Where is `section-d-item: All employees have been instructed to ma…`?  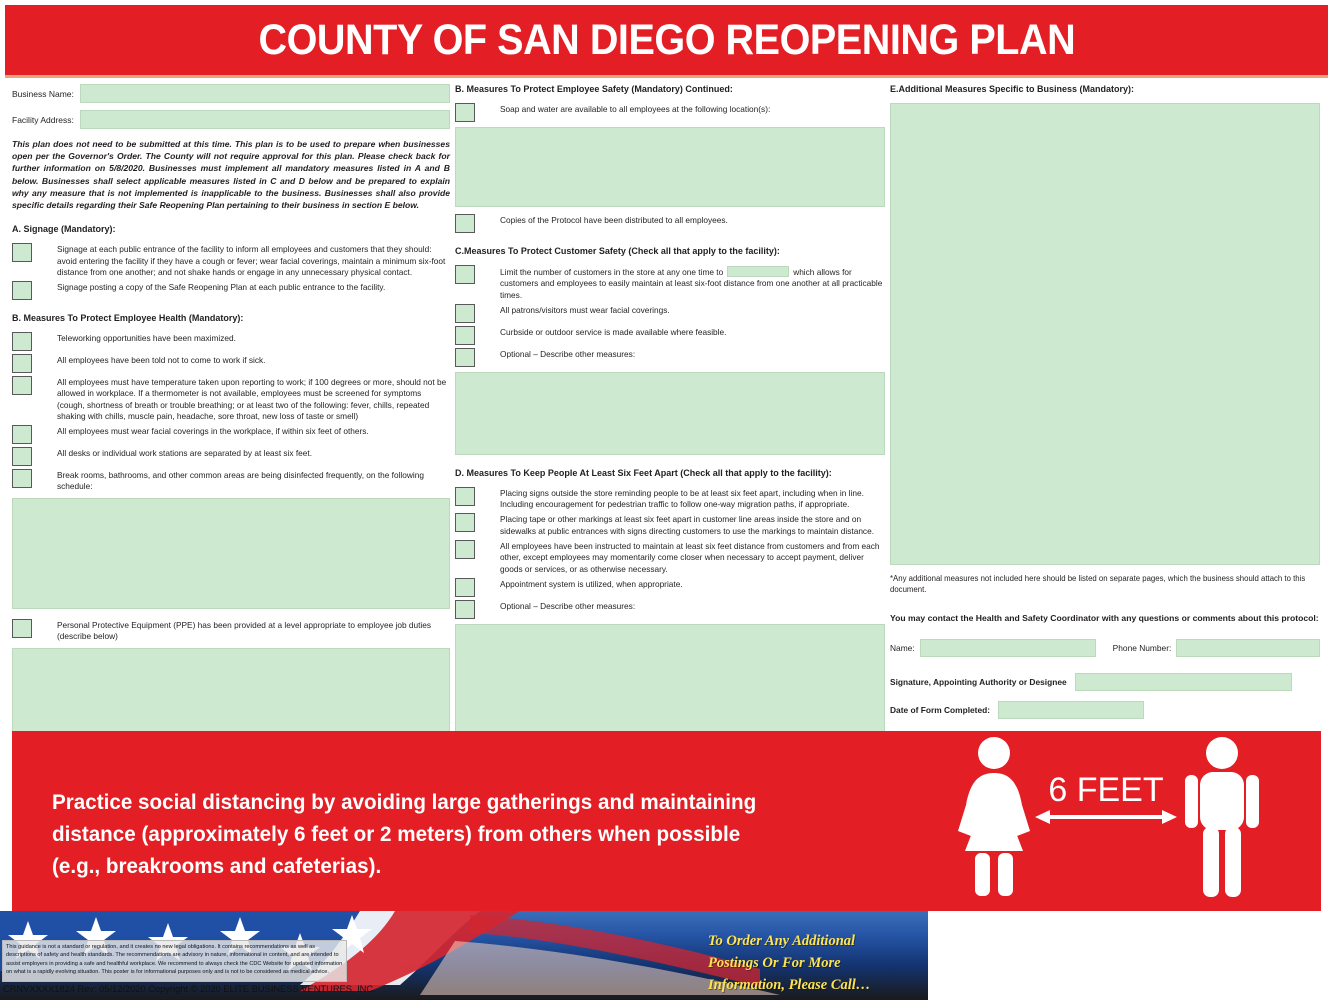 section-d-item: All employees have been instructed to ma… is located at coordinates (670, 557).